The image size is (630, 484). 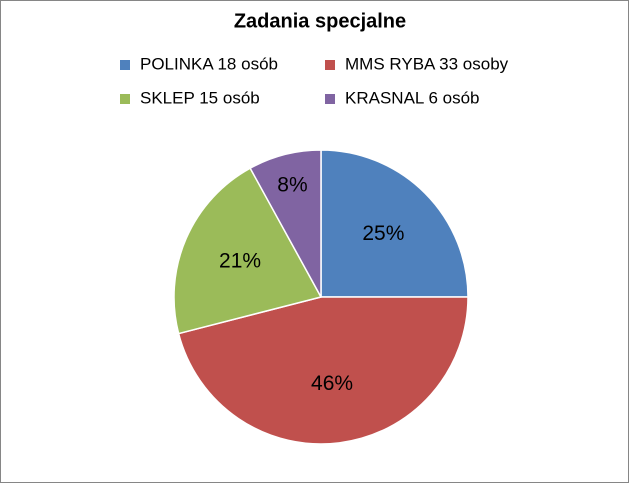 I want to click on data-label: 8%, so click(x=292, y=184).